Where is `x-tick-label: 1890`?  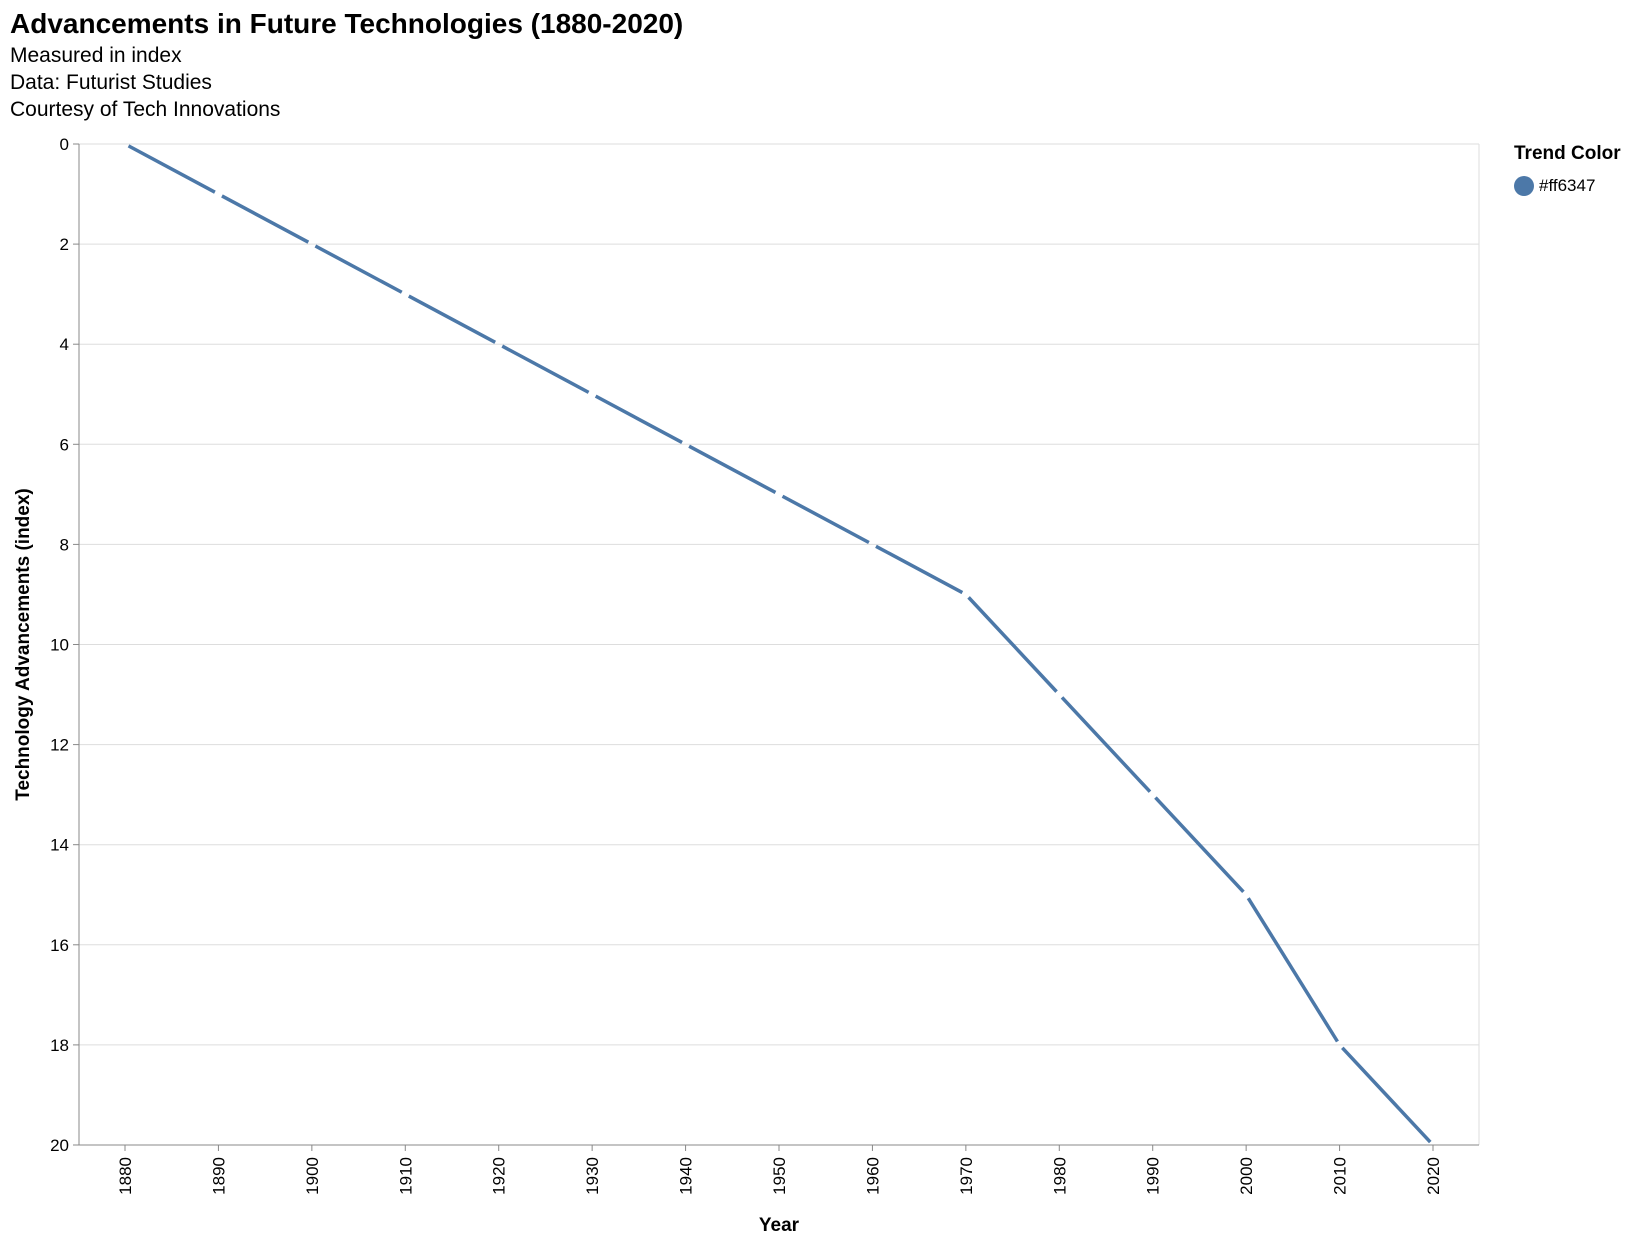
x-tick-label: 1890 is located at coordinates (218, 1176).